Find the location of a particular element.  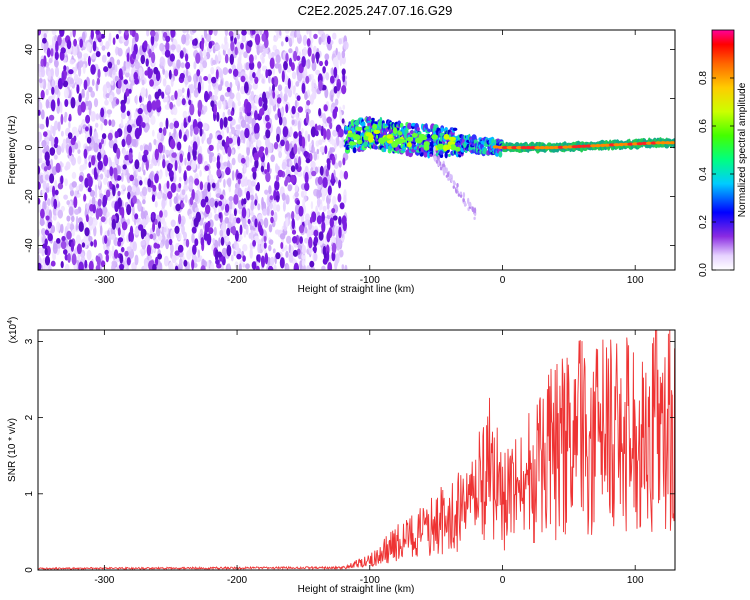

x-tick-label: 0 is located at coordinates (503, 280).